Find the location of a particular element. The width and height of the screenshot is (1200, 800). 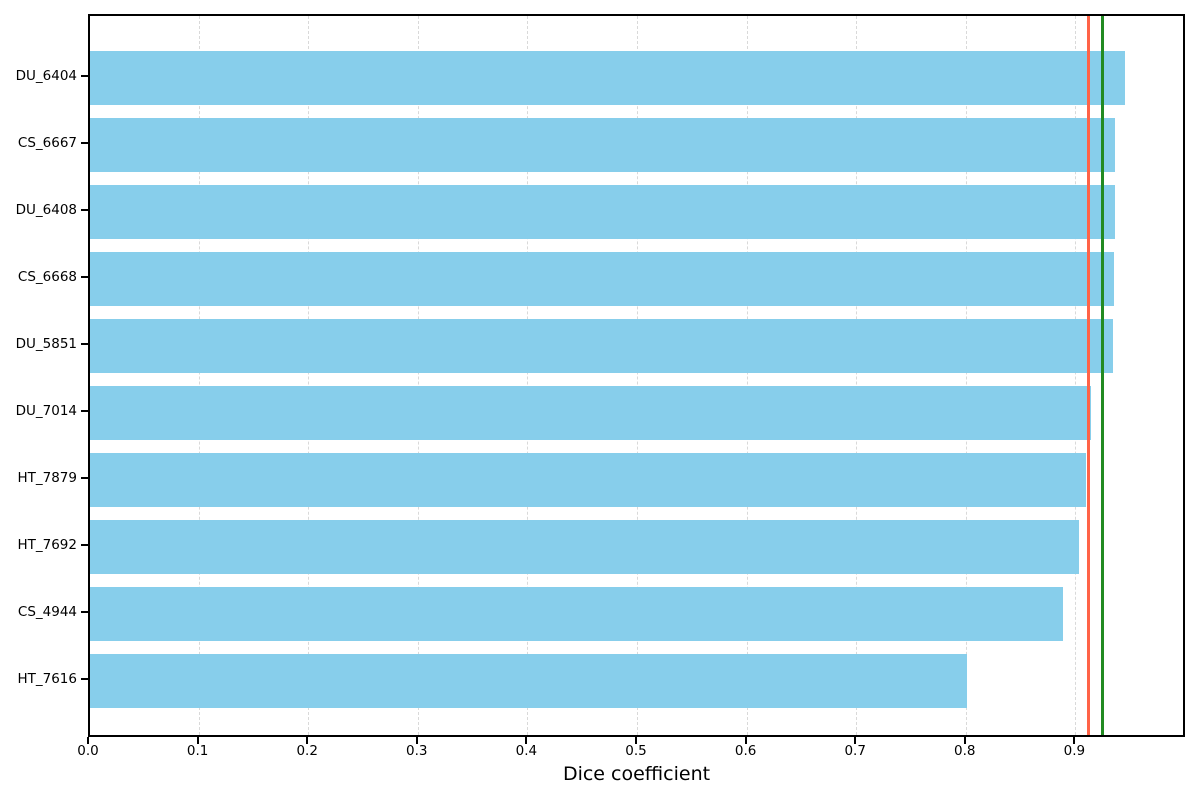

x-tick-label: 0.5 is located at coordinates (636, 751).